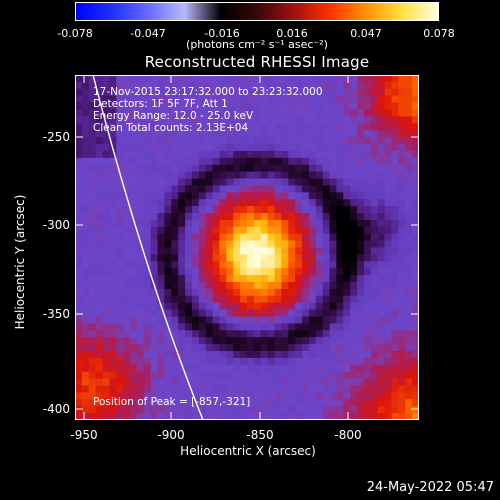 Image resolution: width=500 pixels, height=500 pixels. Describe the element at coordinates (56, 409) in the screenshot. I see `y-tick-label: -400` at that location.